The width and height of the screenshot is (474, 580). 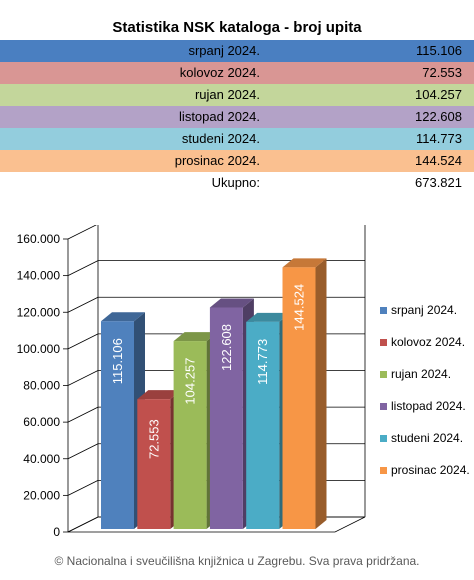 What do you see at coordinates (39, 349) in the screenshot?
I see `y-tick-label: 100.000` at bounding box center [39, 349].